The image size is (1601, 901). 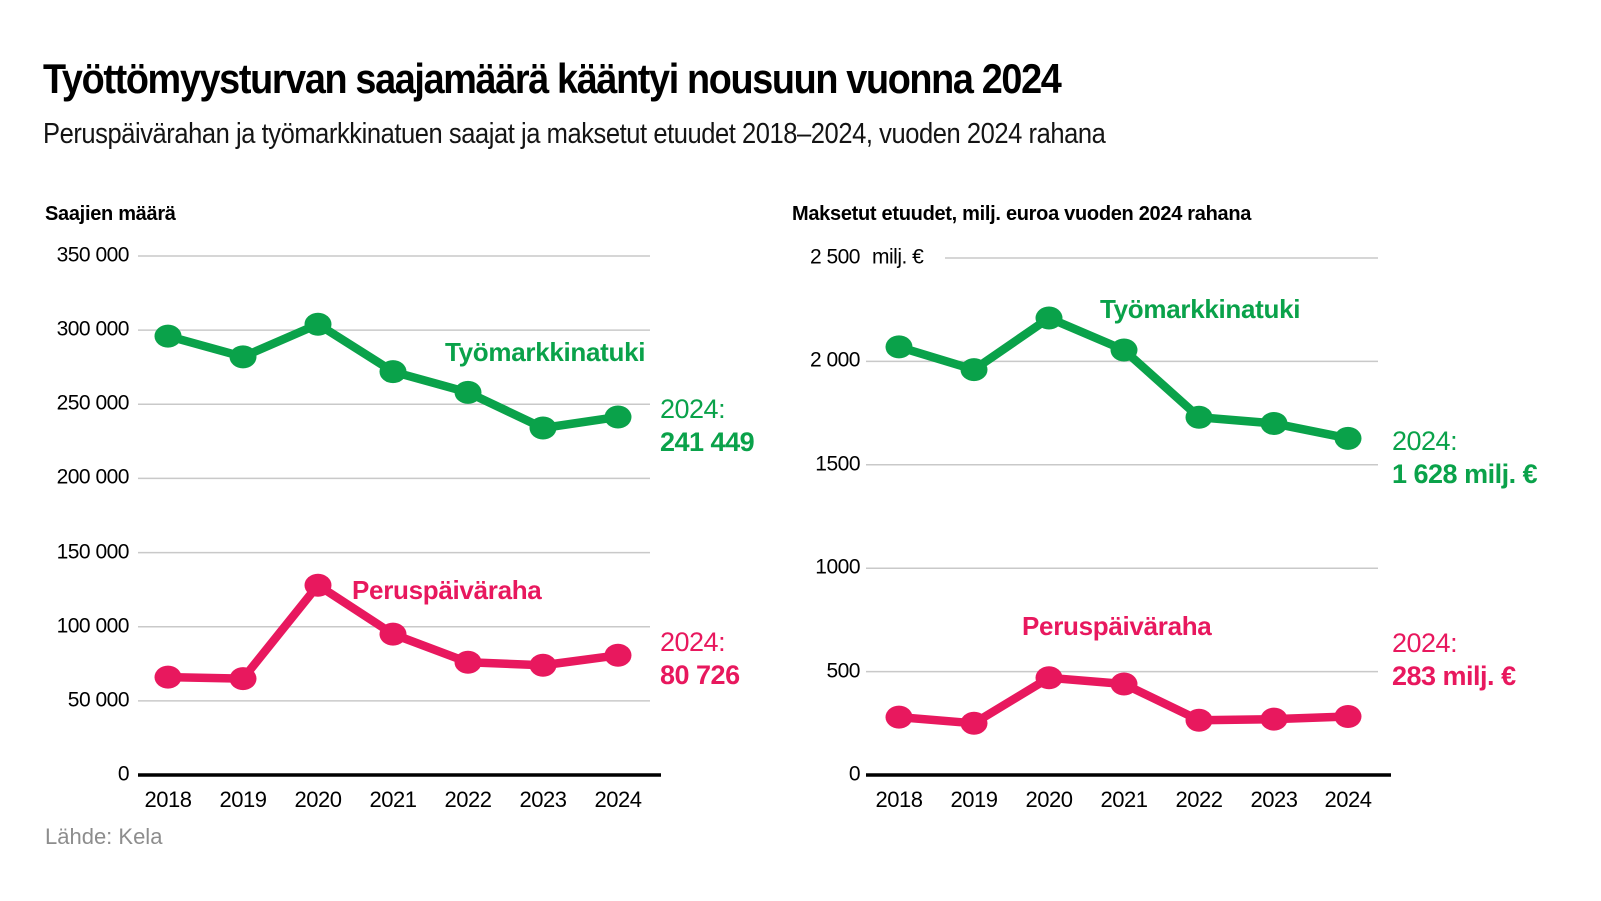 I want to click on y-tick-label: 1500, so click(x=837, y=464).